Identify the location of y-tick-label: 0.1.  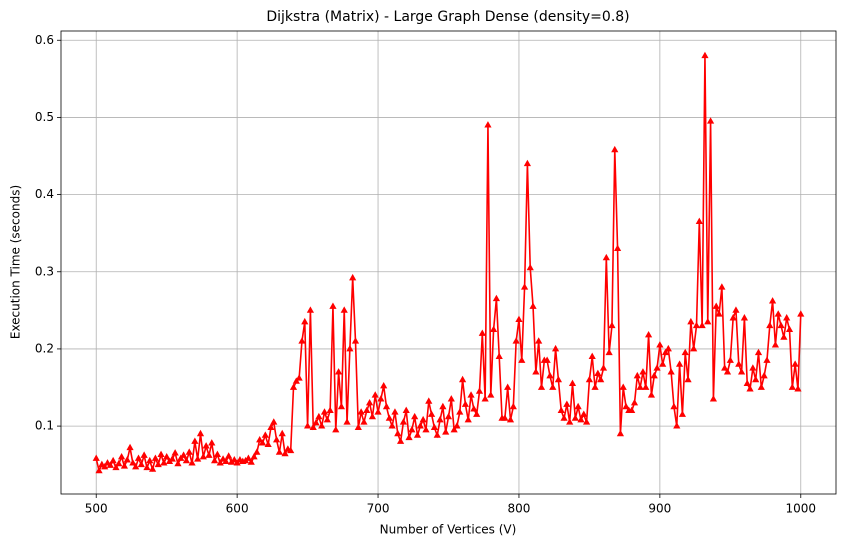
(44, 426).